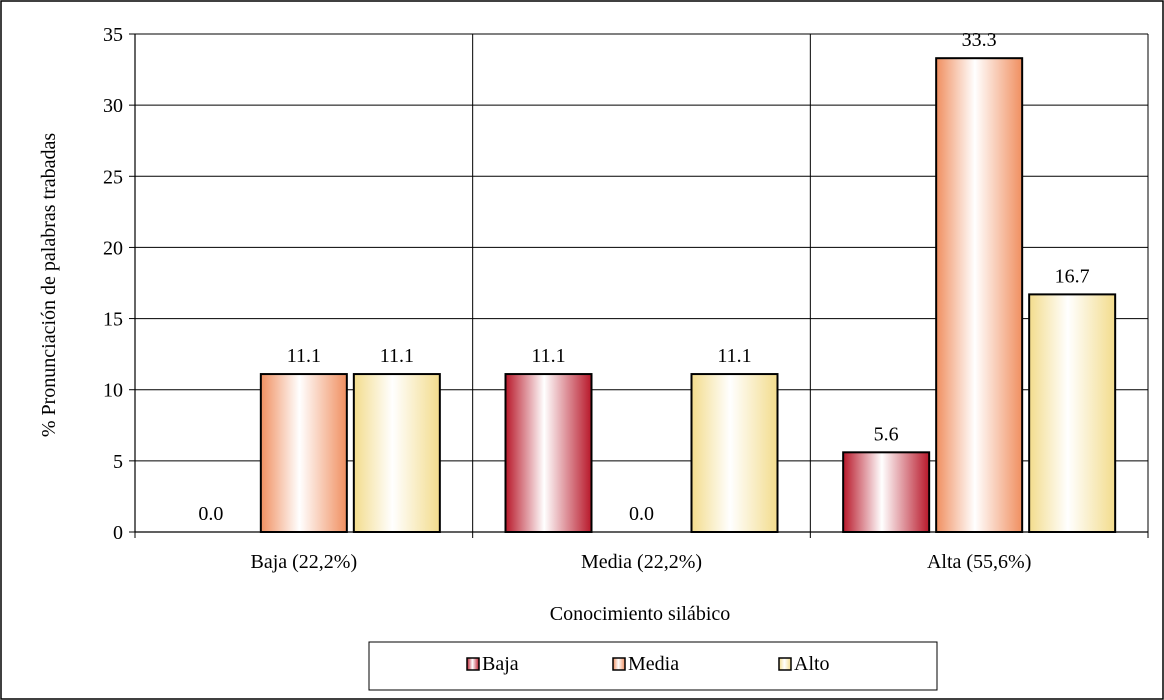  I want to click on y-tick-label: 10, so click(113, 391).